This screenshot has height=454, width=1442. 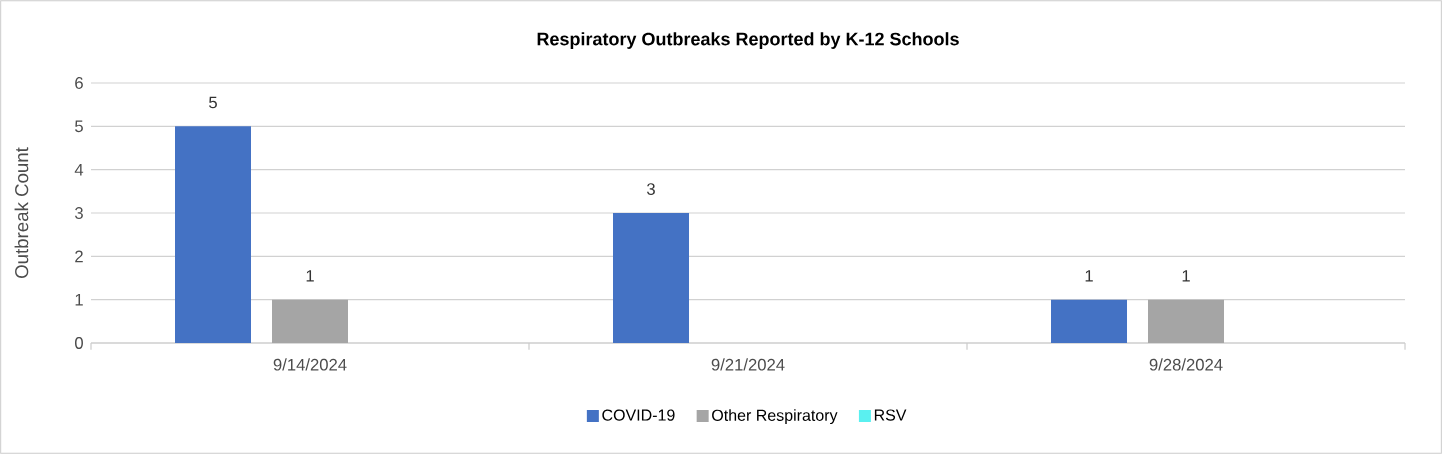 What do you see at coordinates (890, 415) in the screenshot?
I see `legend-label: RSV` at bounding box center [890, 415].